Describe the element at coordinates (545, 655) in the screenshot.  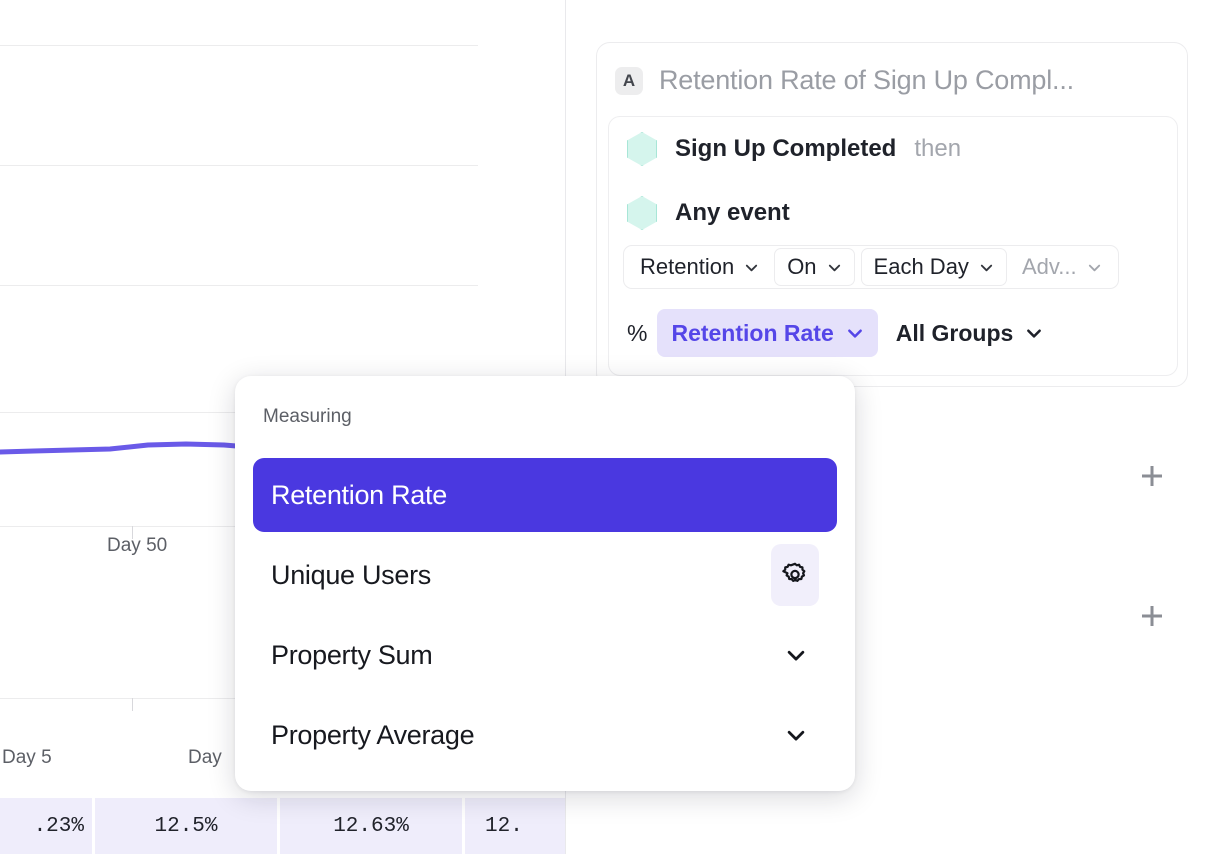
I see `menu-item-property-sum: Property Sum` at that location.